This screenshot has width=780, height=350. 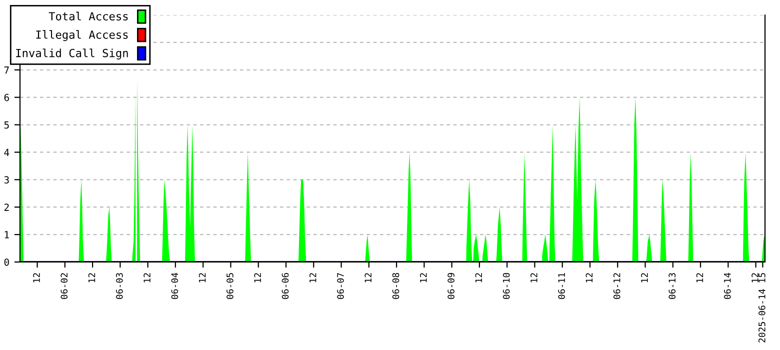 I want to click on x-tick-label: 06-09, so click(x=451, y=286).